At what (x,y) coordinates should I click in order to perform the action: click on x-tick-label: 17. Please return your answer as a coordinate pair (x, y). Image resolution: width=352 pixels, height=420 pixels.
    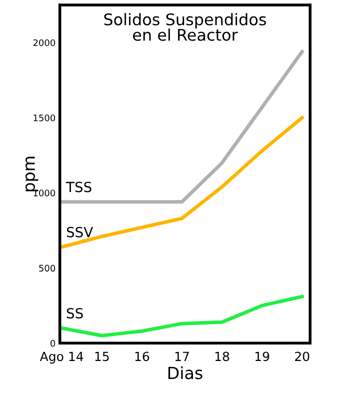
    Looking at the image, I should click on (182, 356).